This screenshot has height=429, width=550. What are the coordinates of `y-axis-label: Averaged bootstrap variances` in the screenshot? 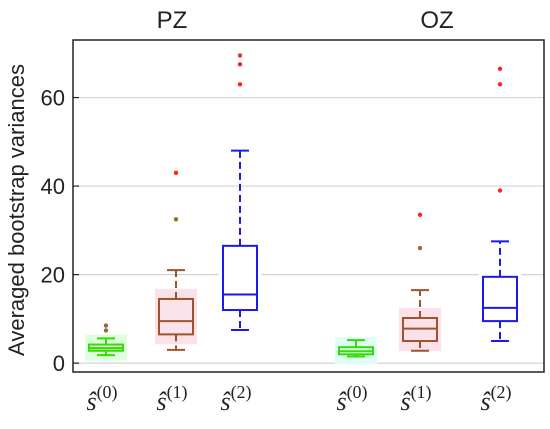 It's located at (16, 210).